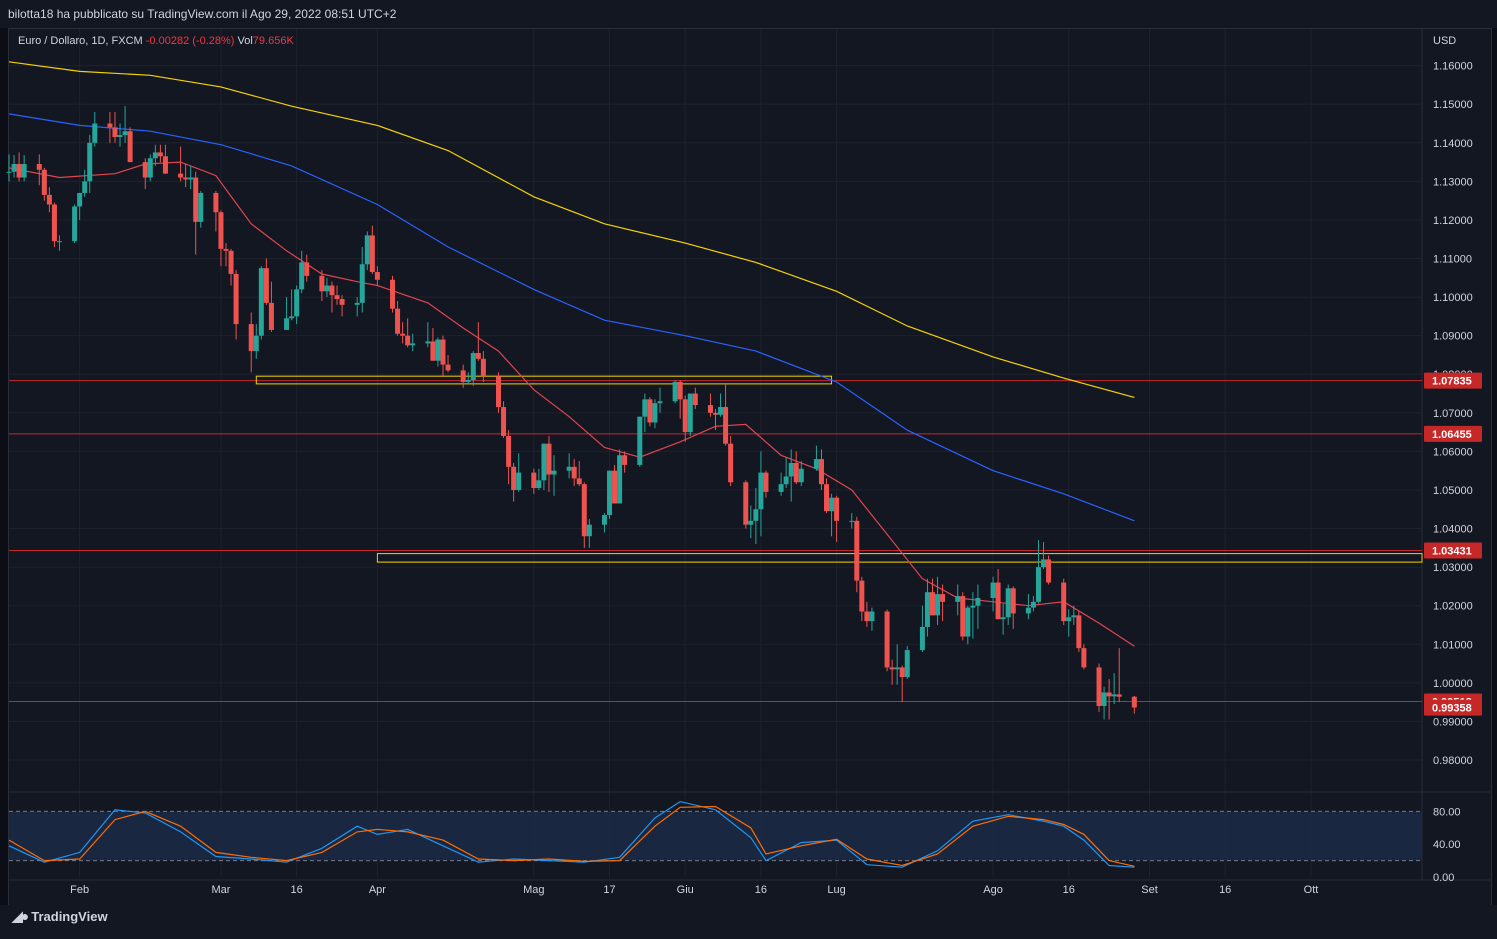 Image resolution: width=1497 pixels, height=939 pixels. Describe the element at coordinates (1452, 551) in the screenshot. I see `price-label: 1.03431` at that location.